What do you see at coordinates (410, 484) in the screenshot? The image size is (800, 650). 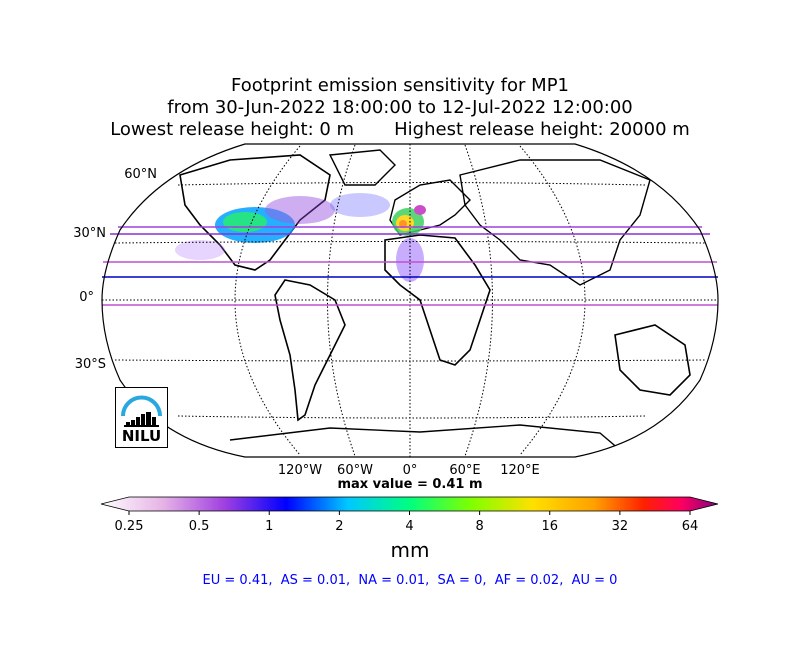 I see `max-value-label: max value = 0.41 m` at bounding box center [410, 484].